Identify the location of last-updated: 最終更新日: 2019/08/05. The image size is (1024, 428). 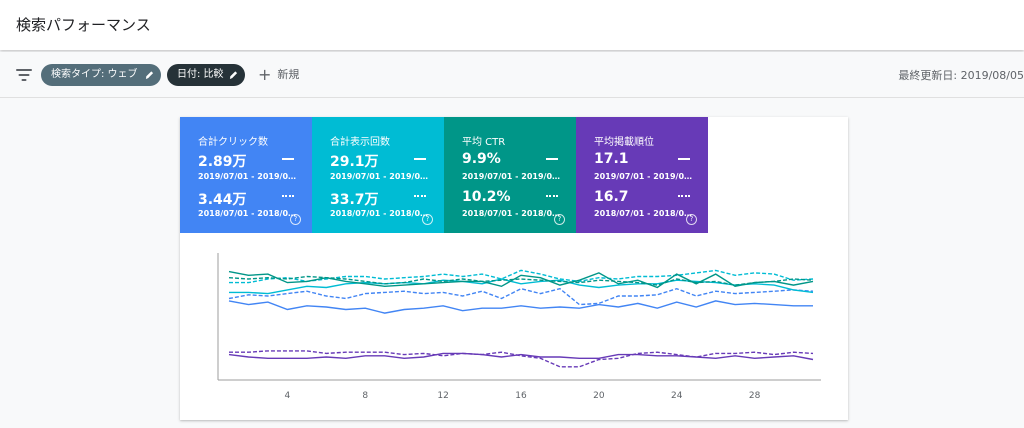
(961, 75).